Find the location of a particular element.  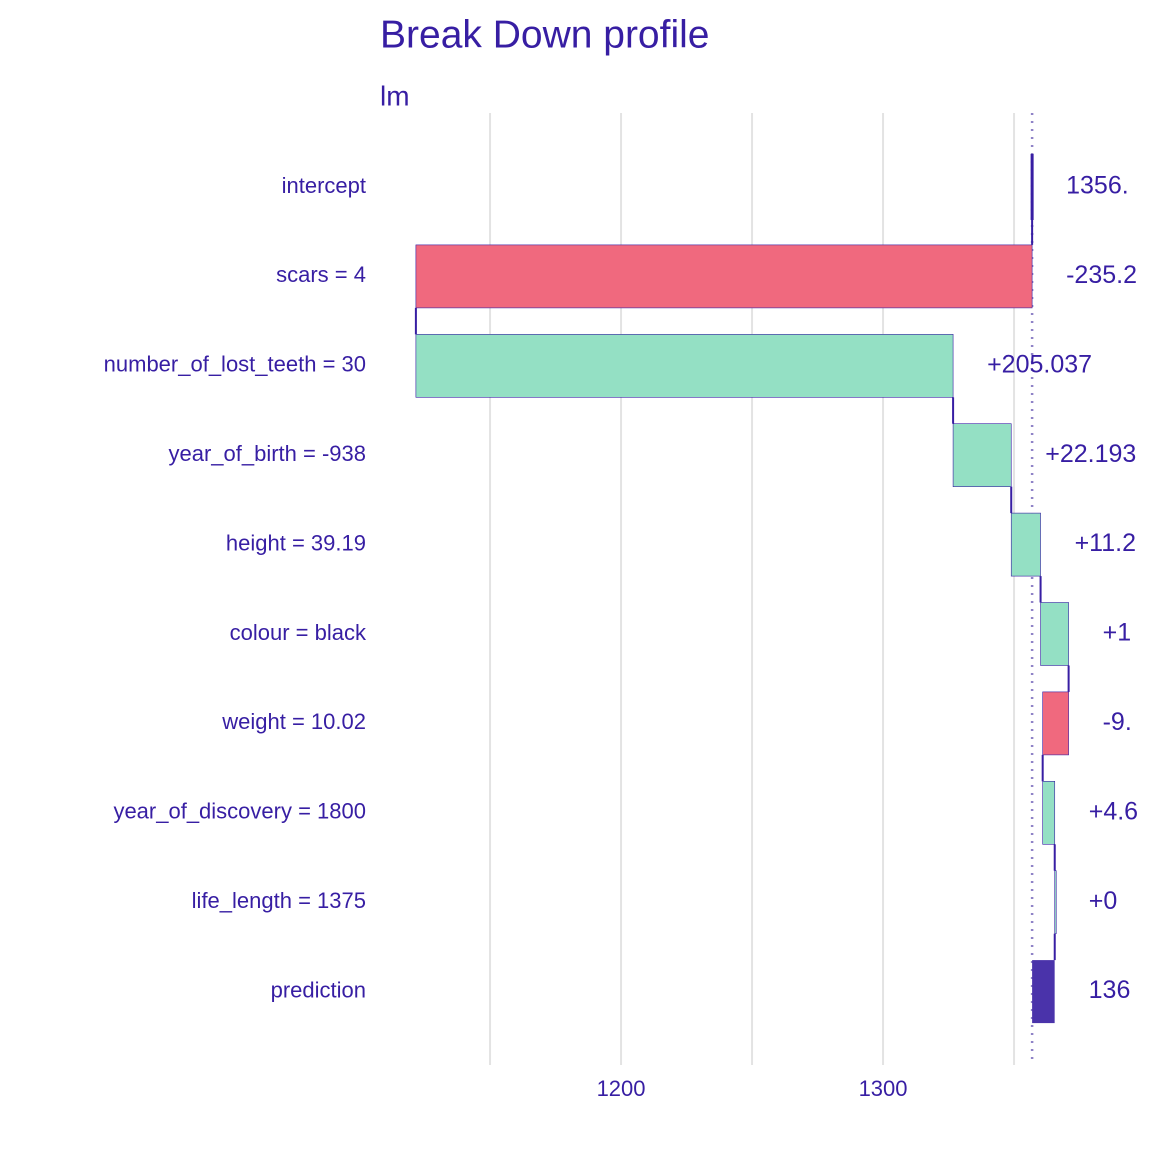

value-label: +0 is located at coordinates (1103, 901).